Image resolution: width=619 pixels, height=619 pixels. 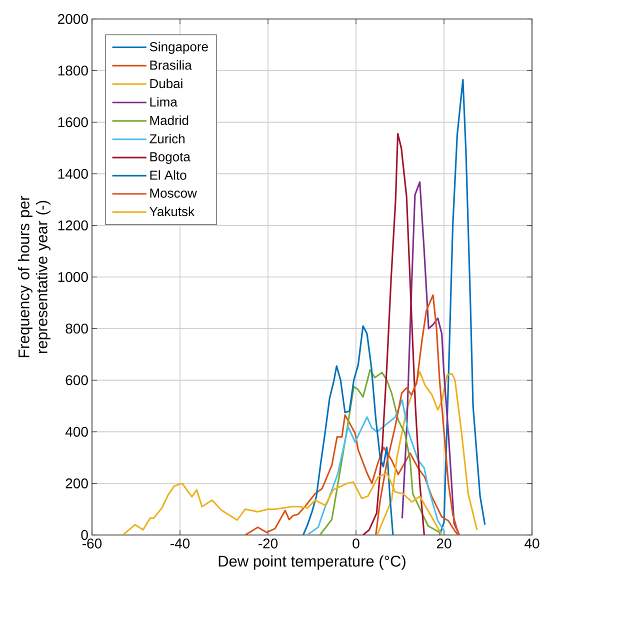 I want to click on x-axis-title: Dew point temperature (°C), so click(x=312, y=562).